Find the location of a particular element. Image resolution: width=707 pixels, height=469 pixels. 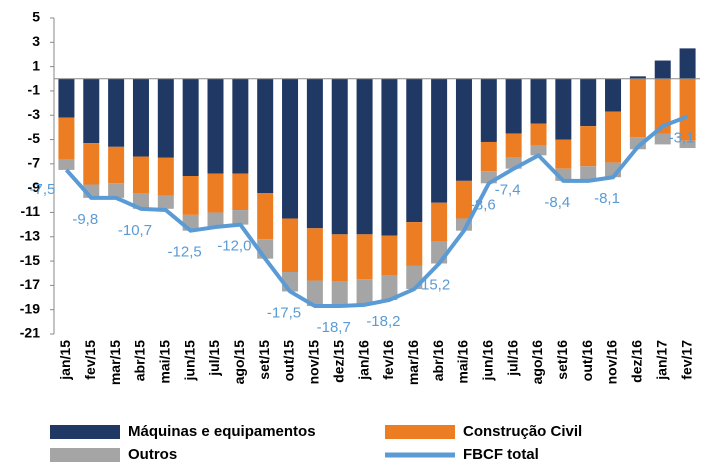

x-tick-label: set/16 is located at coordinates (562, 360).